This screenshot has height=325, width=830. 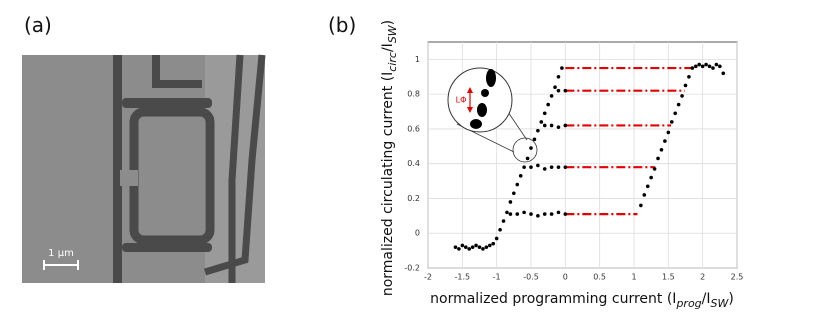 I want to click on x-tick-label: 2.5, so click(x=737, y=277).